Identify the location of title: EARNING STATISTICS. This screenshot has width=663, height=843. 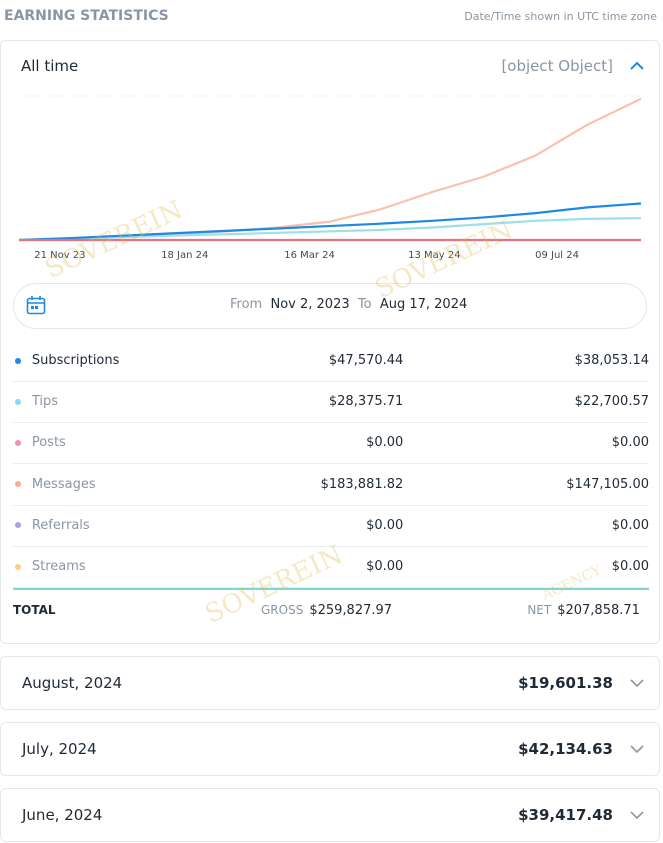
(86, 16).